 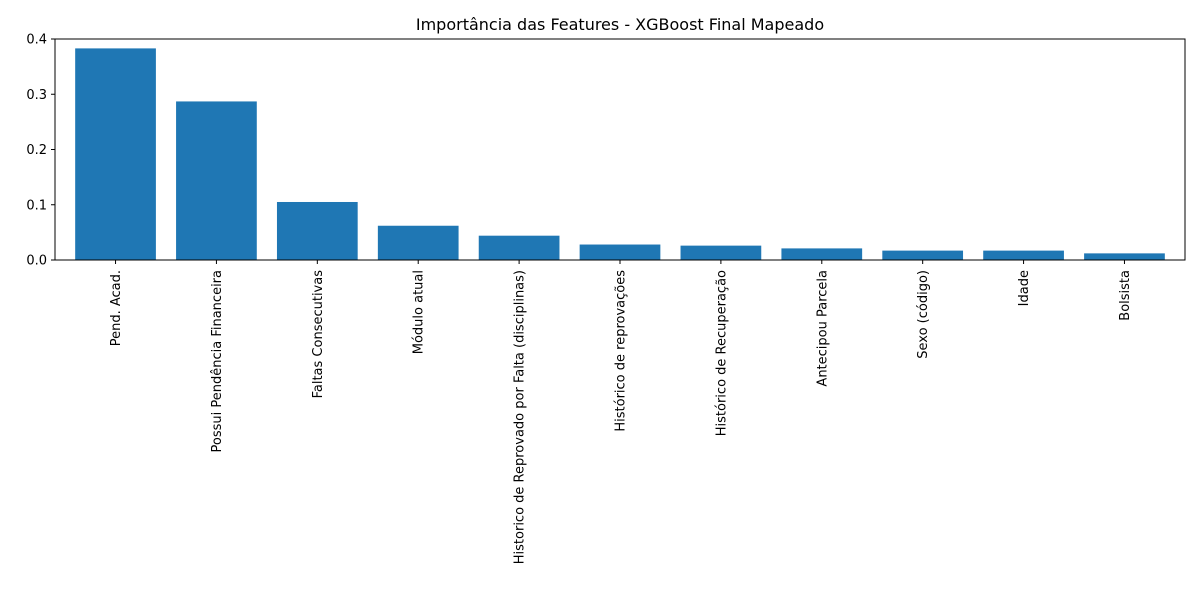 I want to click on x-tick-label: Sexo (código), so click(x=923, y=314).